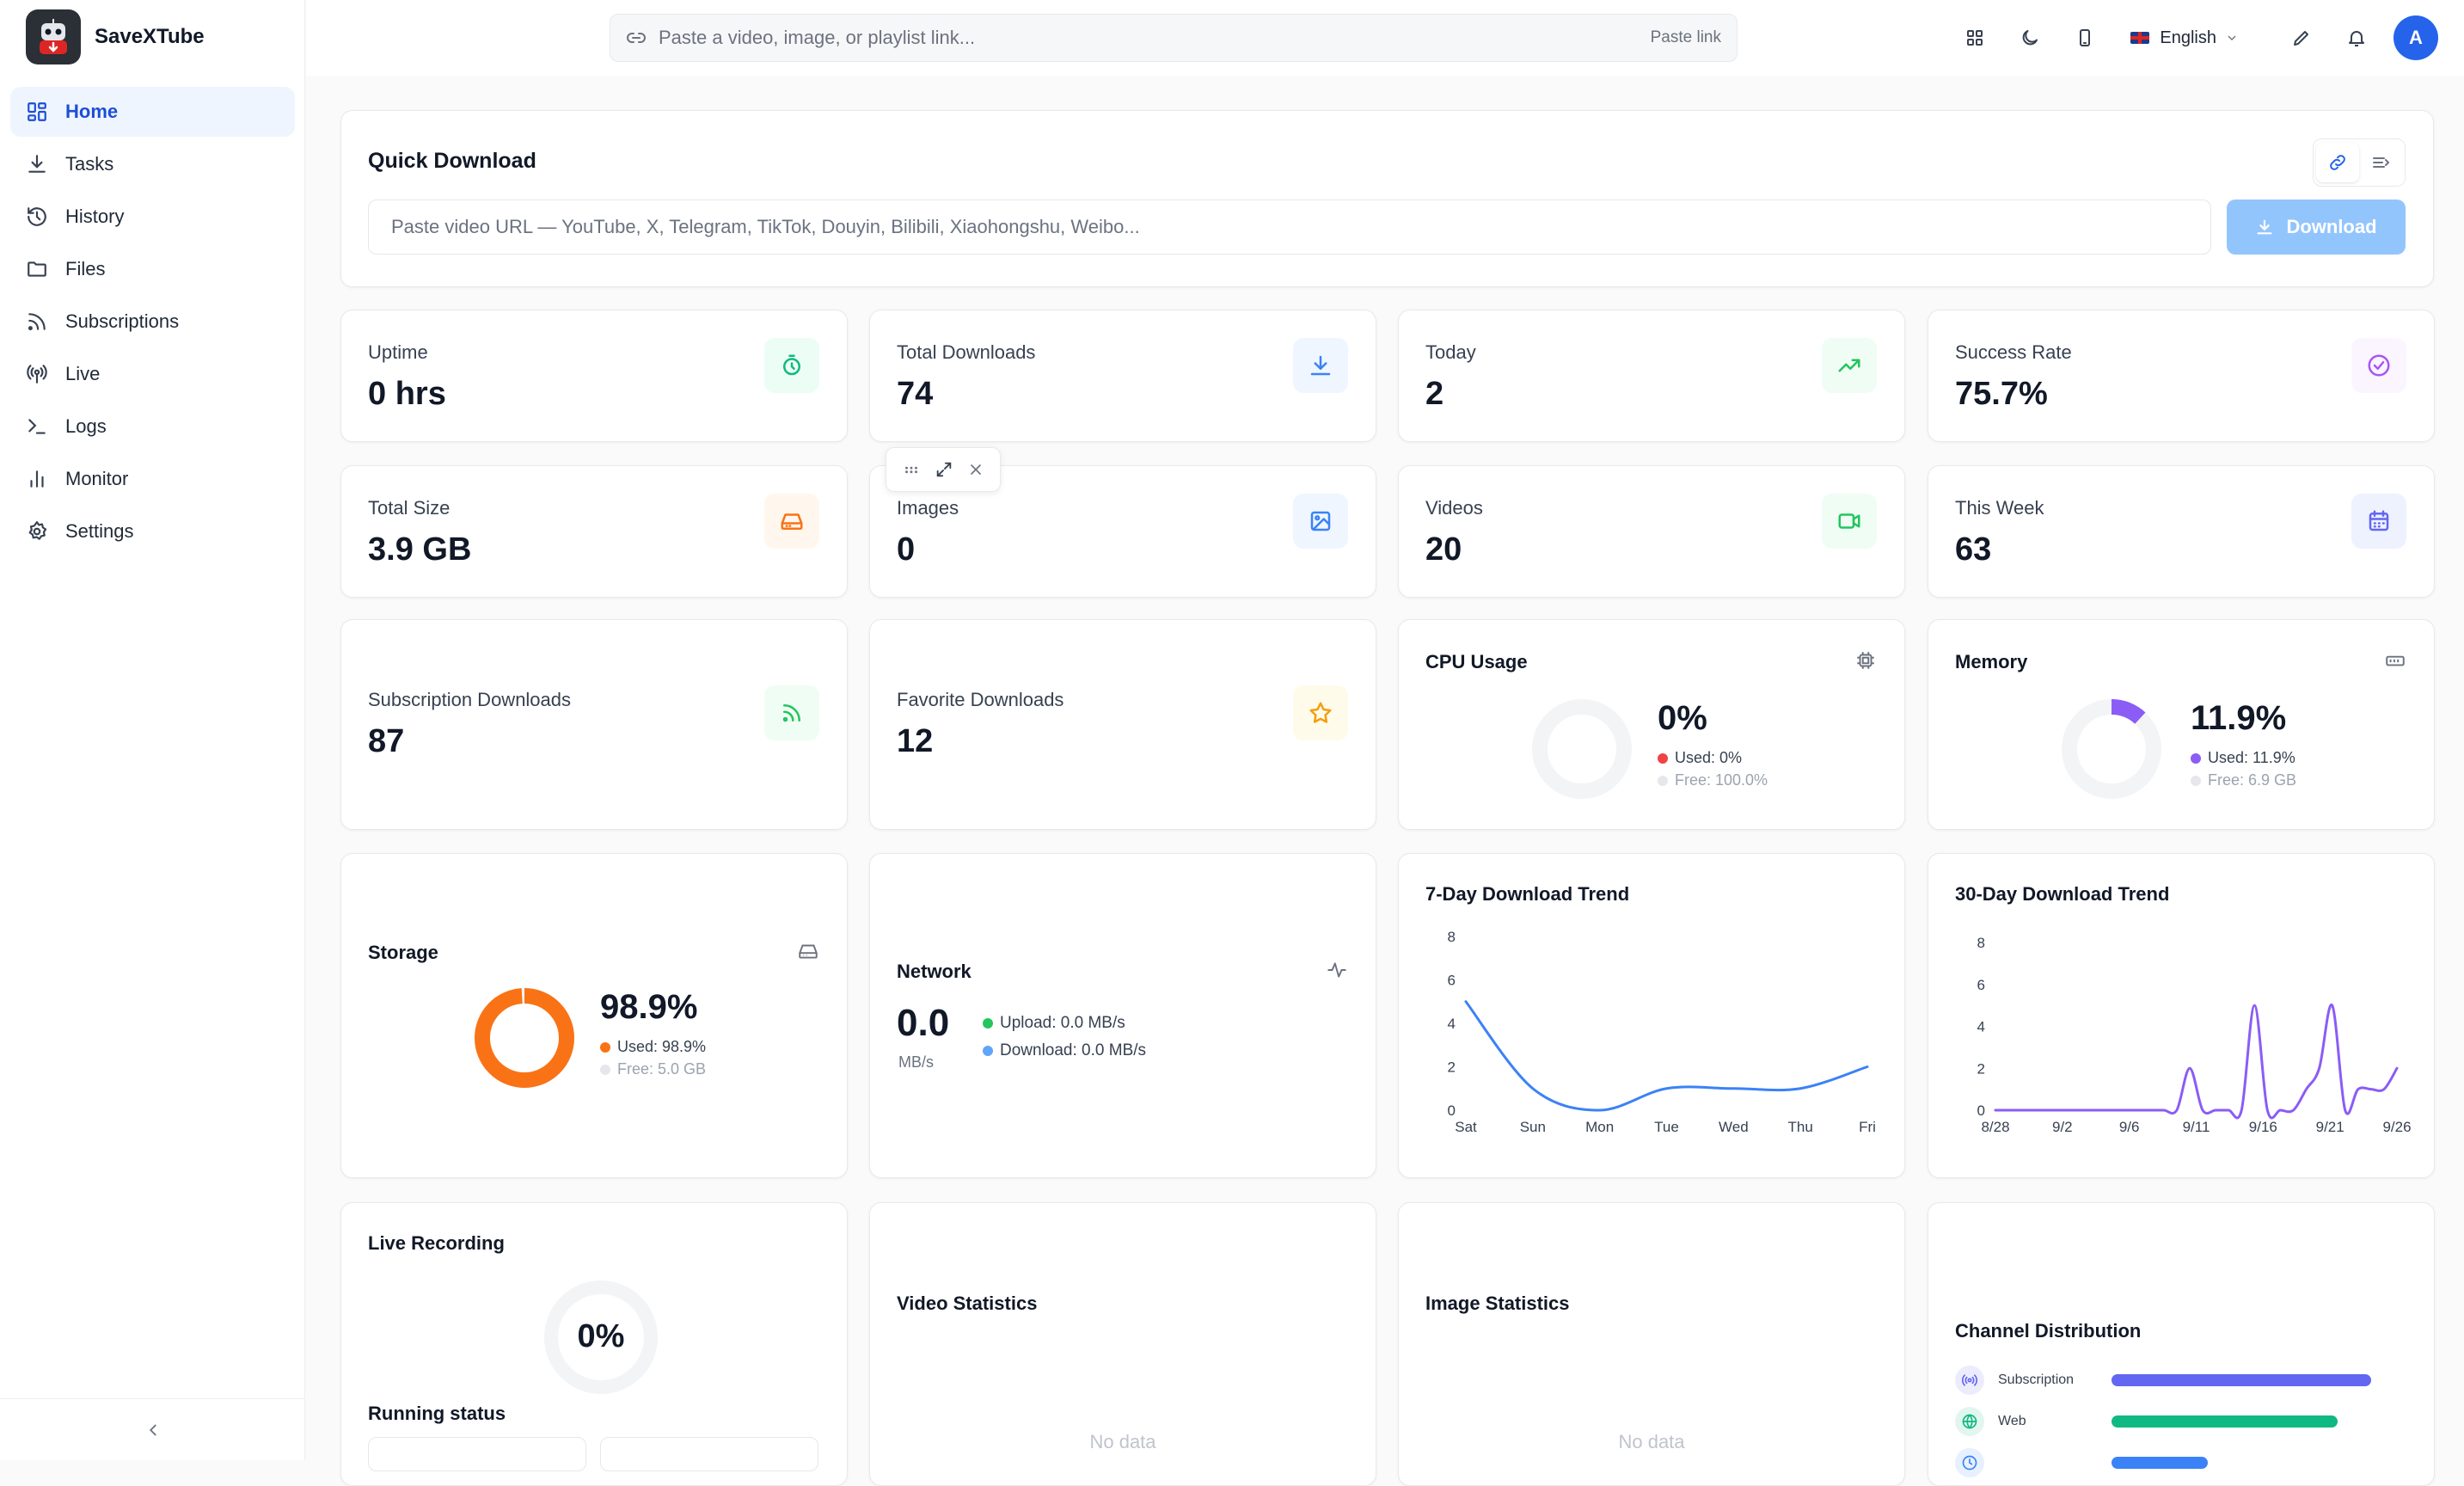 The width and height of the screenshot is (2464, 1486). I want to click on history-icon, so click(37, 216).